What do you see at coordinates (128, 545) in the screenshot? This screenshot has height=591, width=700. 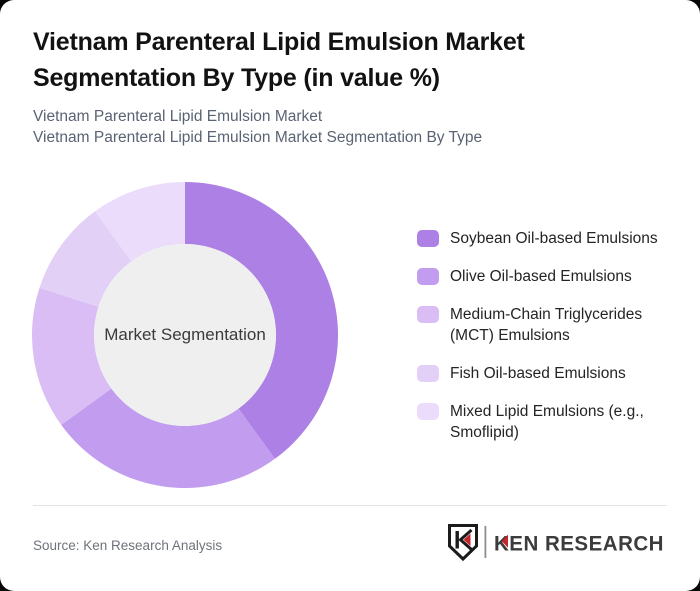 I see `source-text: Source: Ken Research Analysis` at bounding box center [128, 545].